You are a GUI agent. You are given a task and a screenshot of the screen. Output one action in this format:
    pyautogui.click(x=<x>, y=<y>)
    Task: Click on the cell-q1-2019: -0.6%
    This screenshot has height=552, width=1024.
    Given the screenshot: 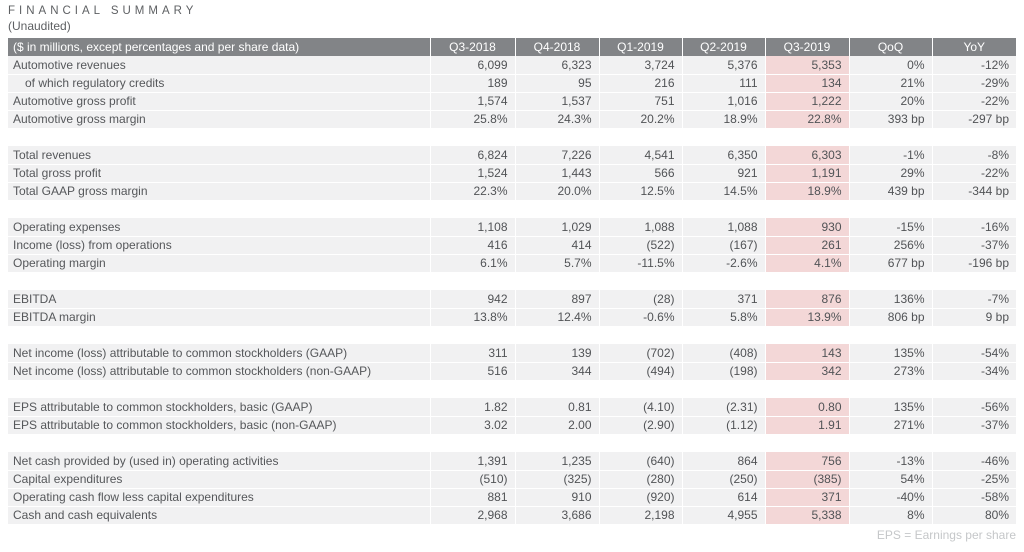 What is the action you would take?
    pyautogui.click(x=640, y=317)
    